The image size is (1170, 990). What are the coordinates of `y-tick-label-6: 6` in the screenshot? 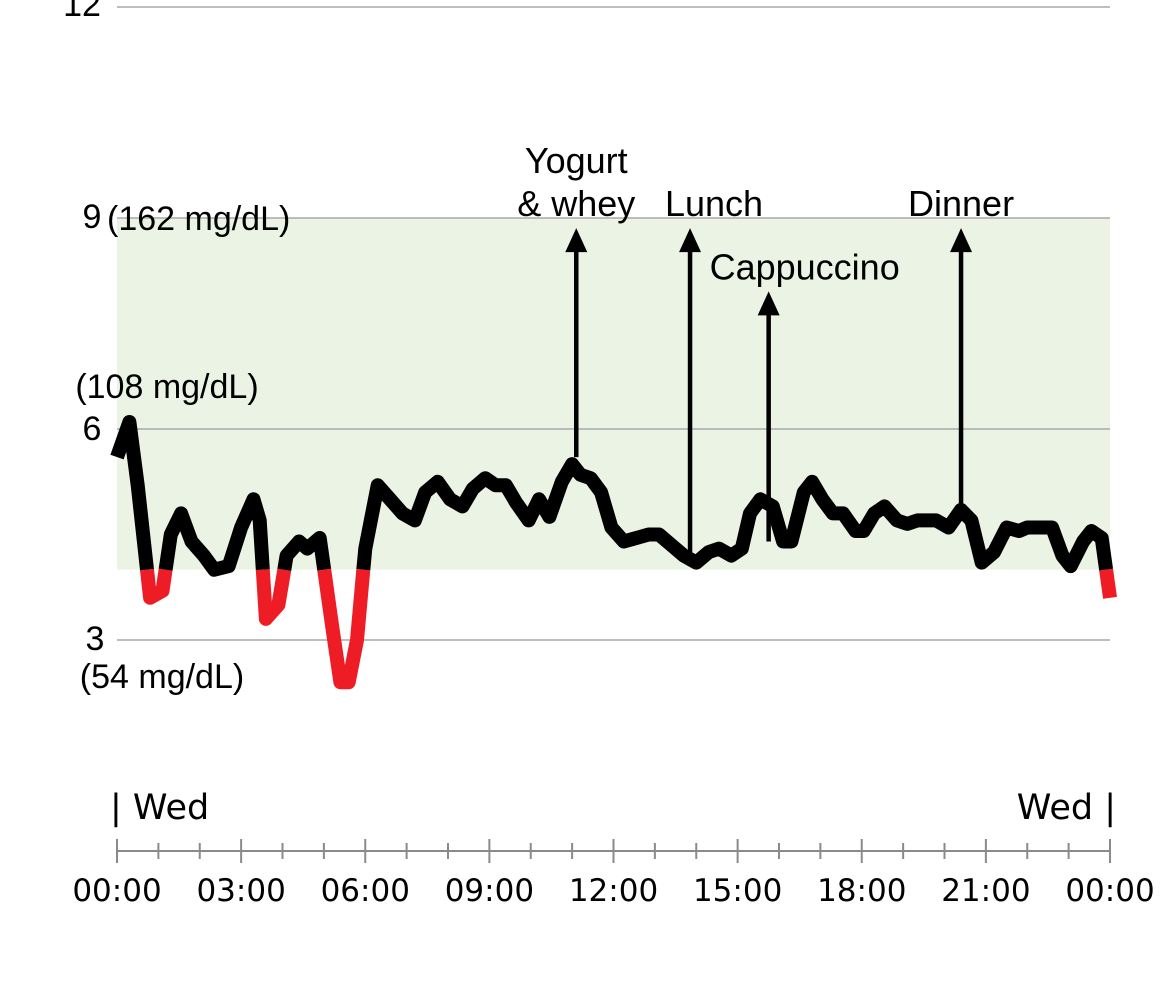 It's located at (92, 429).